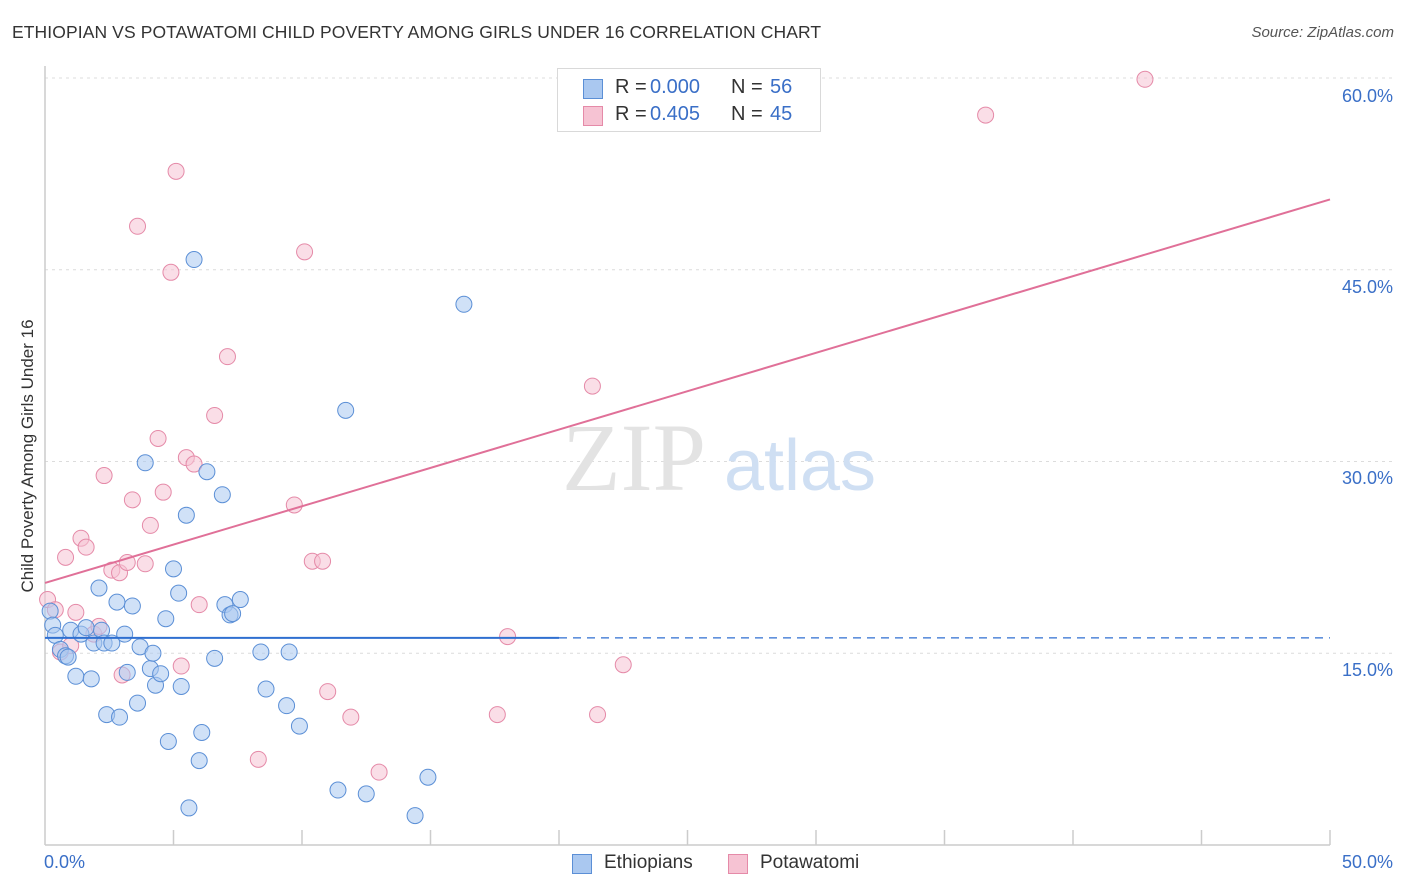 The image size is (1406, 892). I want to click on watermark-zip: ZIP, so click(634, 457).